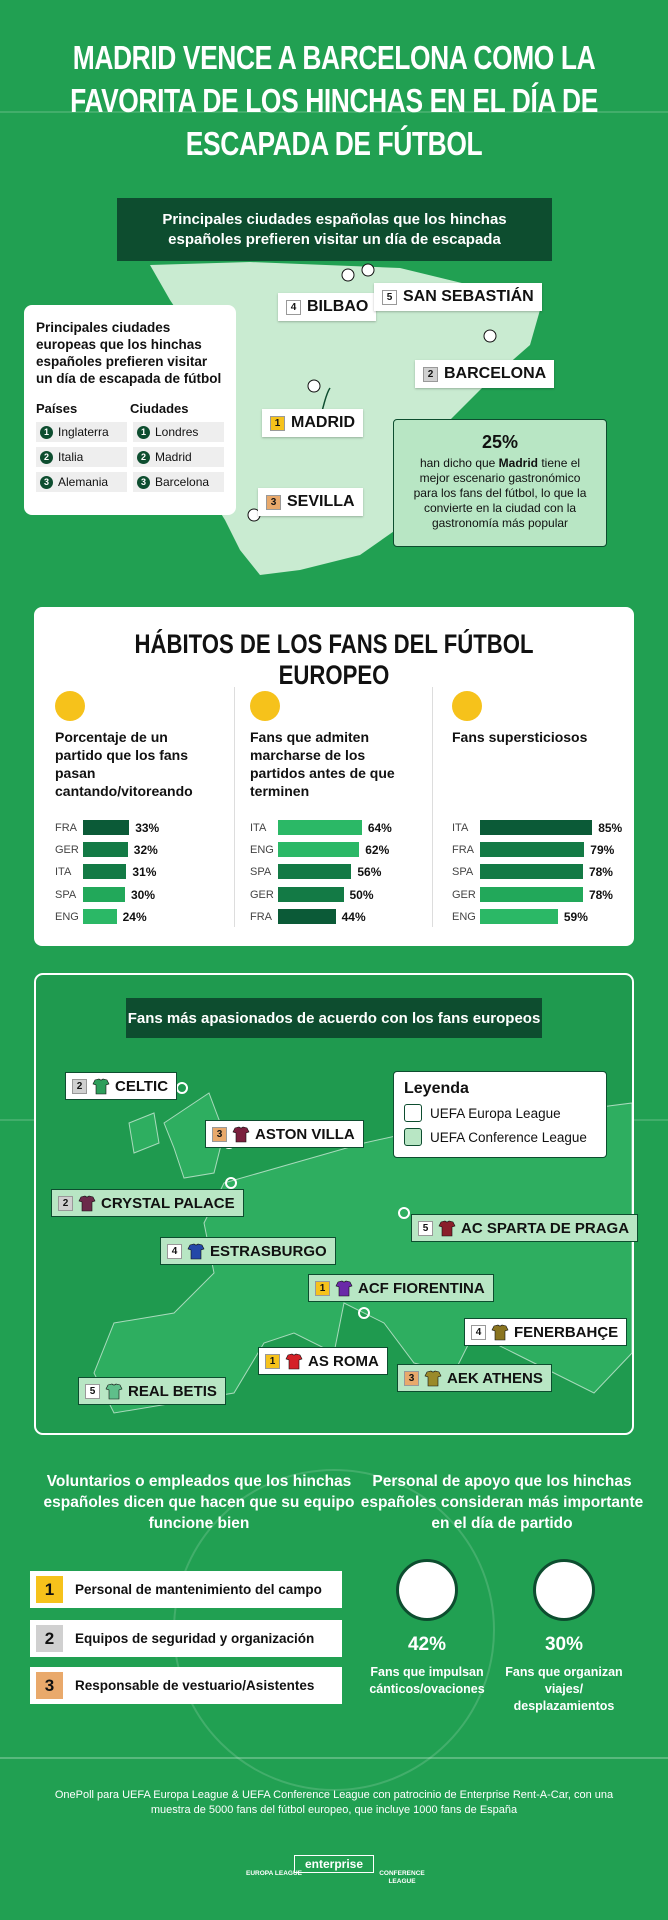 The width and height of the screenshot is (668, 1920). Describe the element at coordinates (49, 1685) in the screenshot. I see `rank-badge: 3` at that location.